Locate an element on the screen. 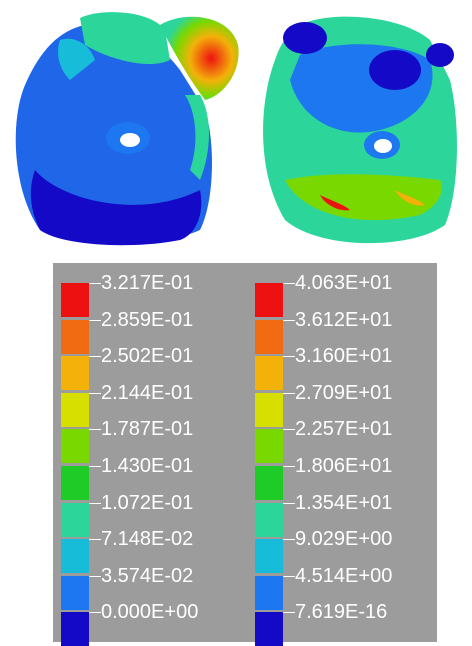  legend-label: 3.160E+01 is located at coordinates (344, 356).